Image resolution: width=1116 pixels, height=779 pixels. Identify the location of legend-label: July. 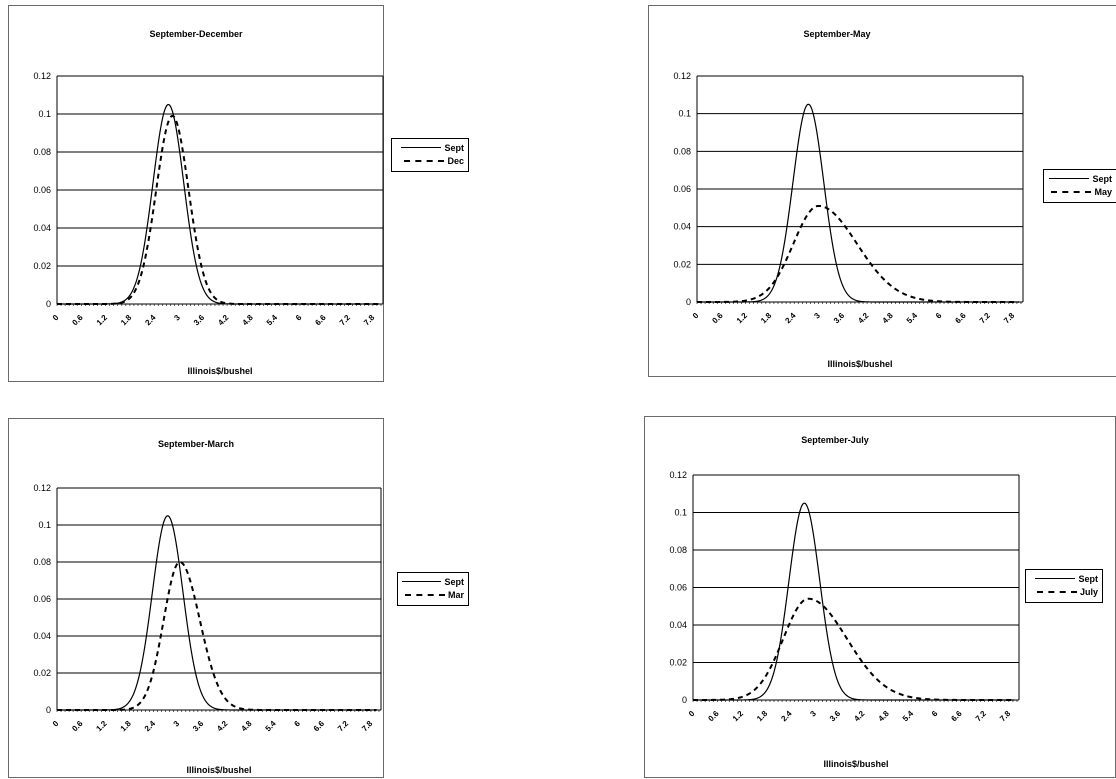
(1088, 591).